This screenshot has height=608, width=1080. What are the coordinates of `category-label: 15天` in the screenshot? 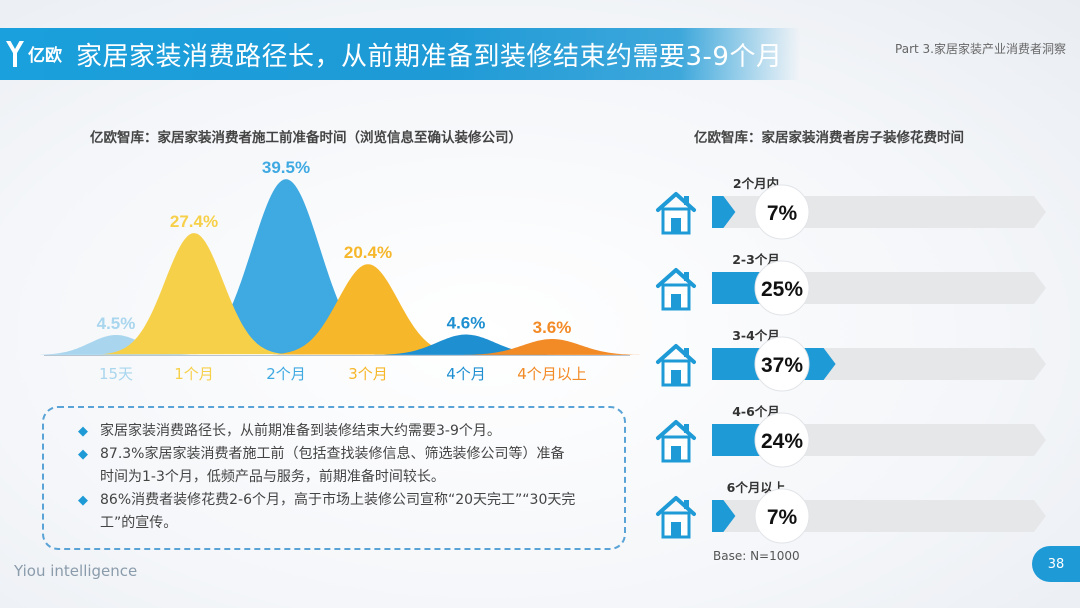 It's located at (116, 374).